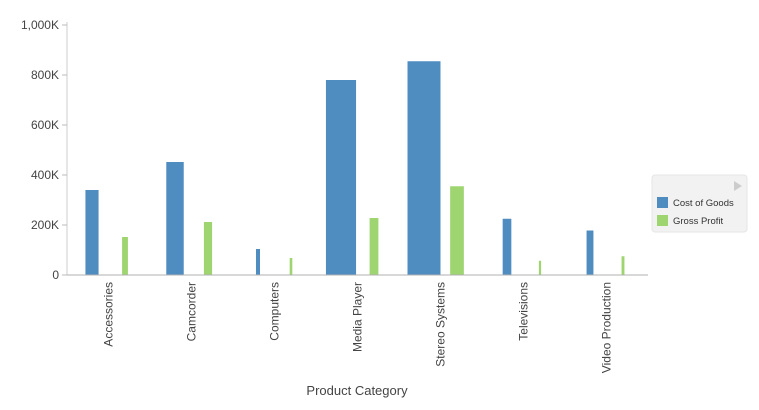  Describe the element at coordinates (441, 324) in the screenshot. I see `x-tick-label: Stereo Systems` at that location.